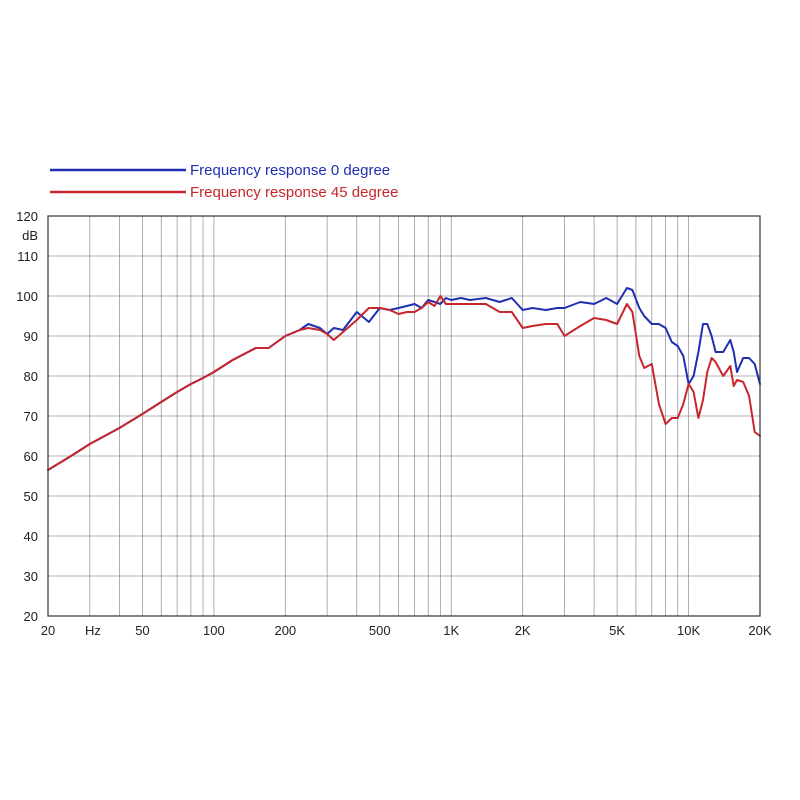  Describe the element at coordinates (142, 630) in the screenshot. I see `x-tick-label: 50` at that location.